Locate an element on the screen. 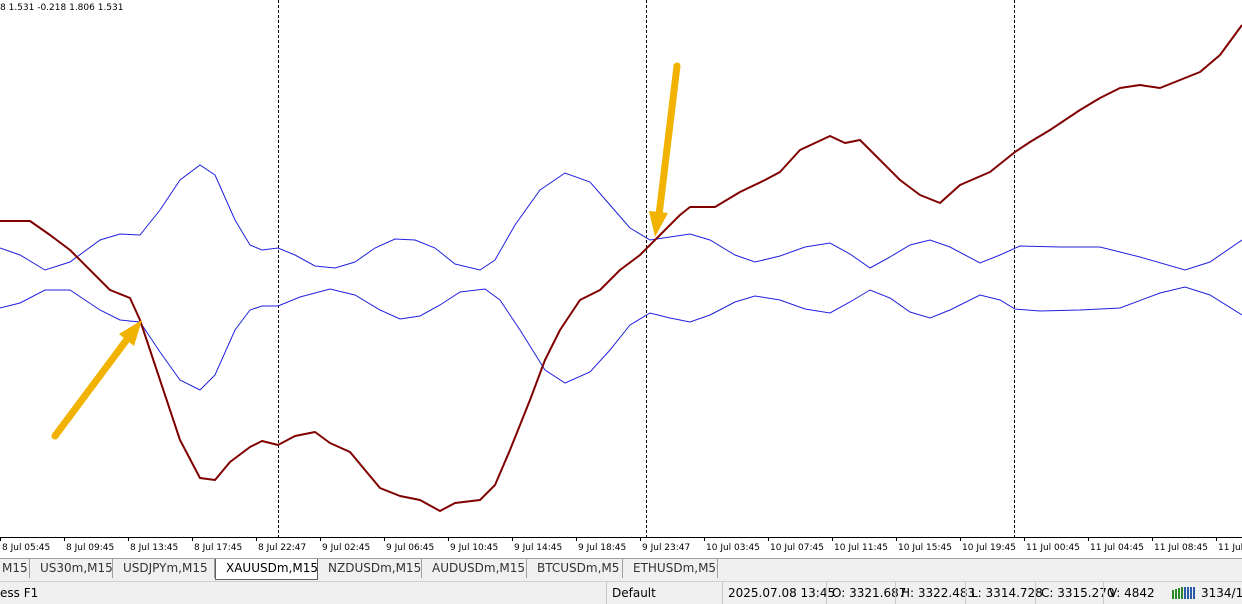 This screenshot has width=1242, height=604. x-tick-label: 9 Jul 10:45 is located at coordinates (474, 548).